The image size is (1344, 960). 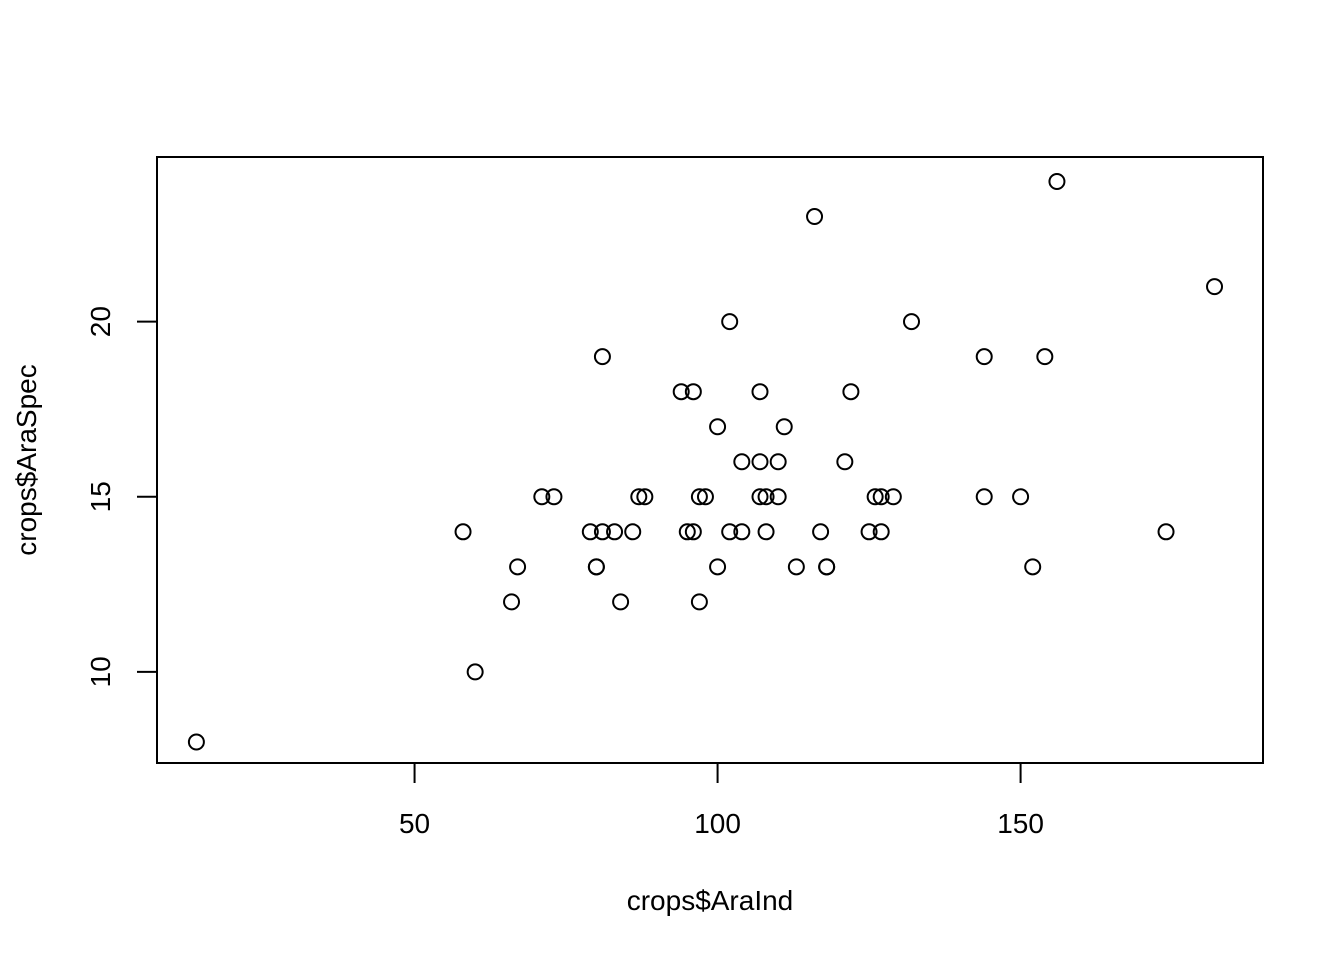 What do you see at coordinates (121, 497) in the screenshot?
I see `y-axis: 10 15 20` at bounding box center [121, 497].